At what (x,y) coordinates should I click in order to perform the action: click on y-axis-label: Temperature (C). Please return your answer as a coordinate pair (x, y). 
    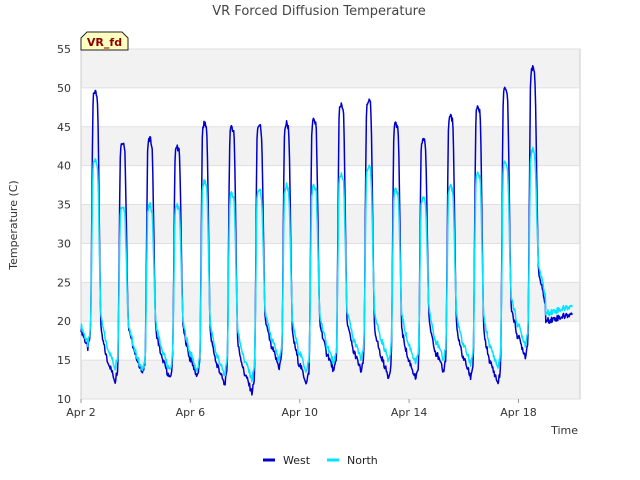
    Looking at the image, I should click on (13, 225).